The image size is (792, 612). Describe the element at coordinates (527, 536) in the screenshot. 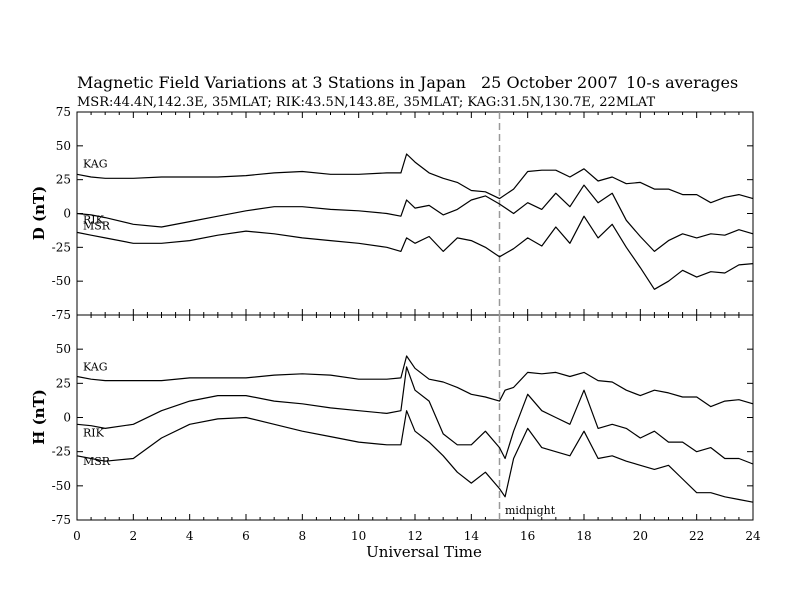

I see `x-tick-label: 16` at that location.